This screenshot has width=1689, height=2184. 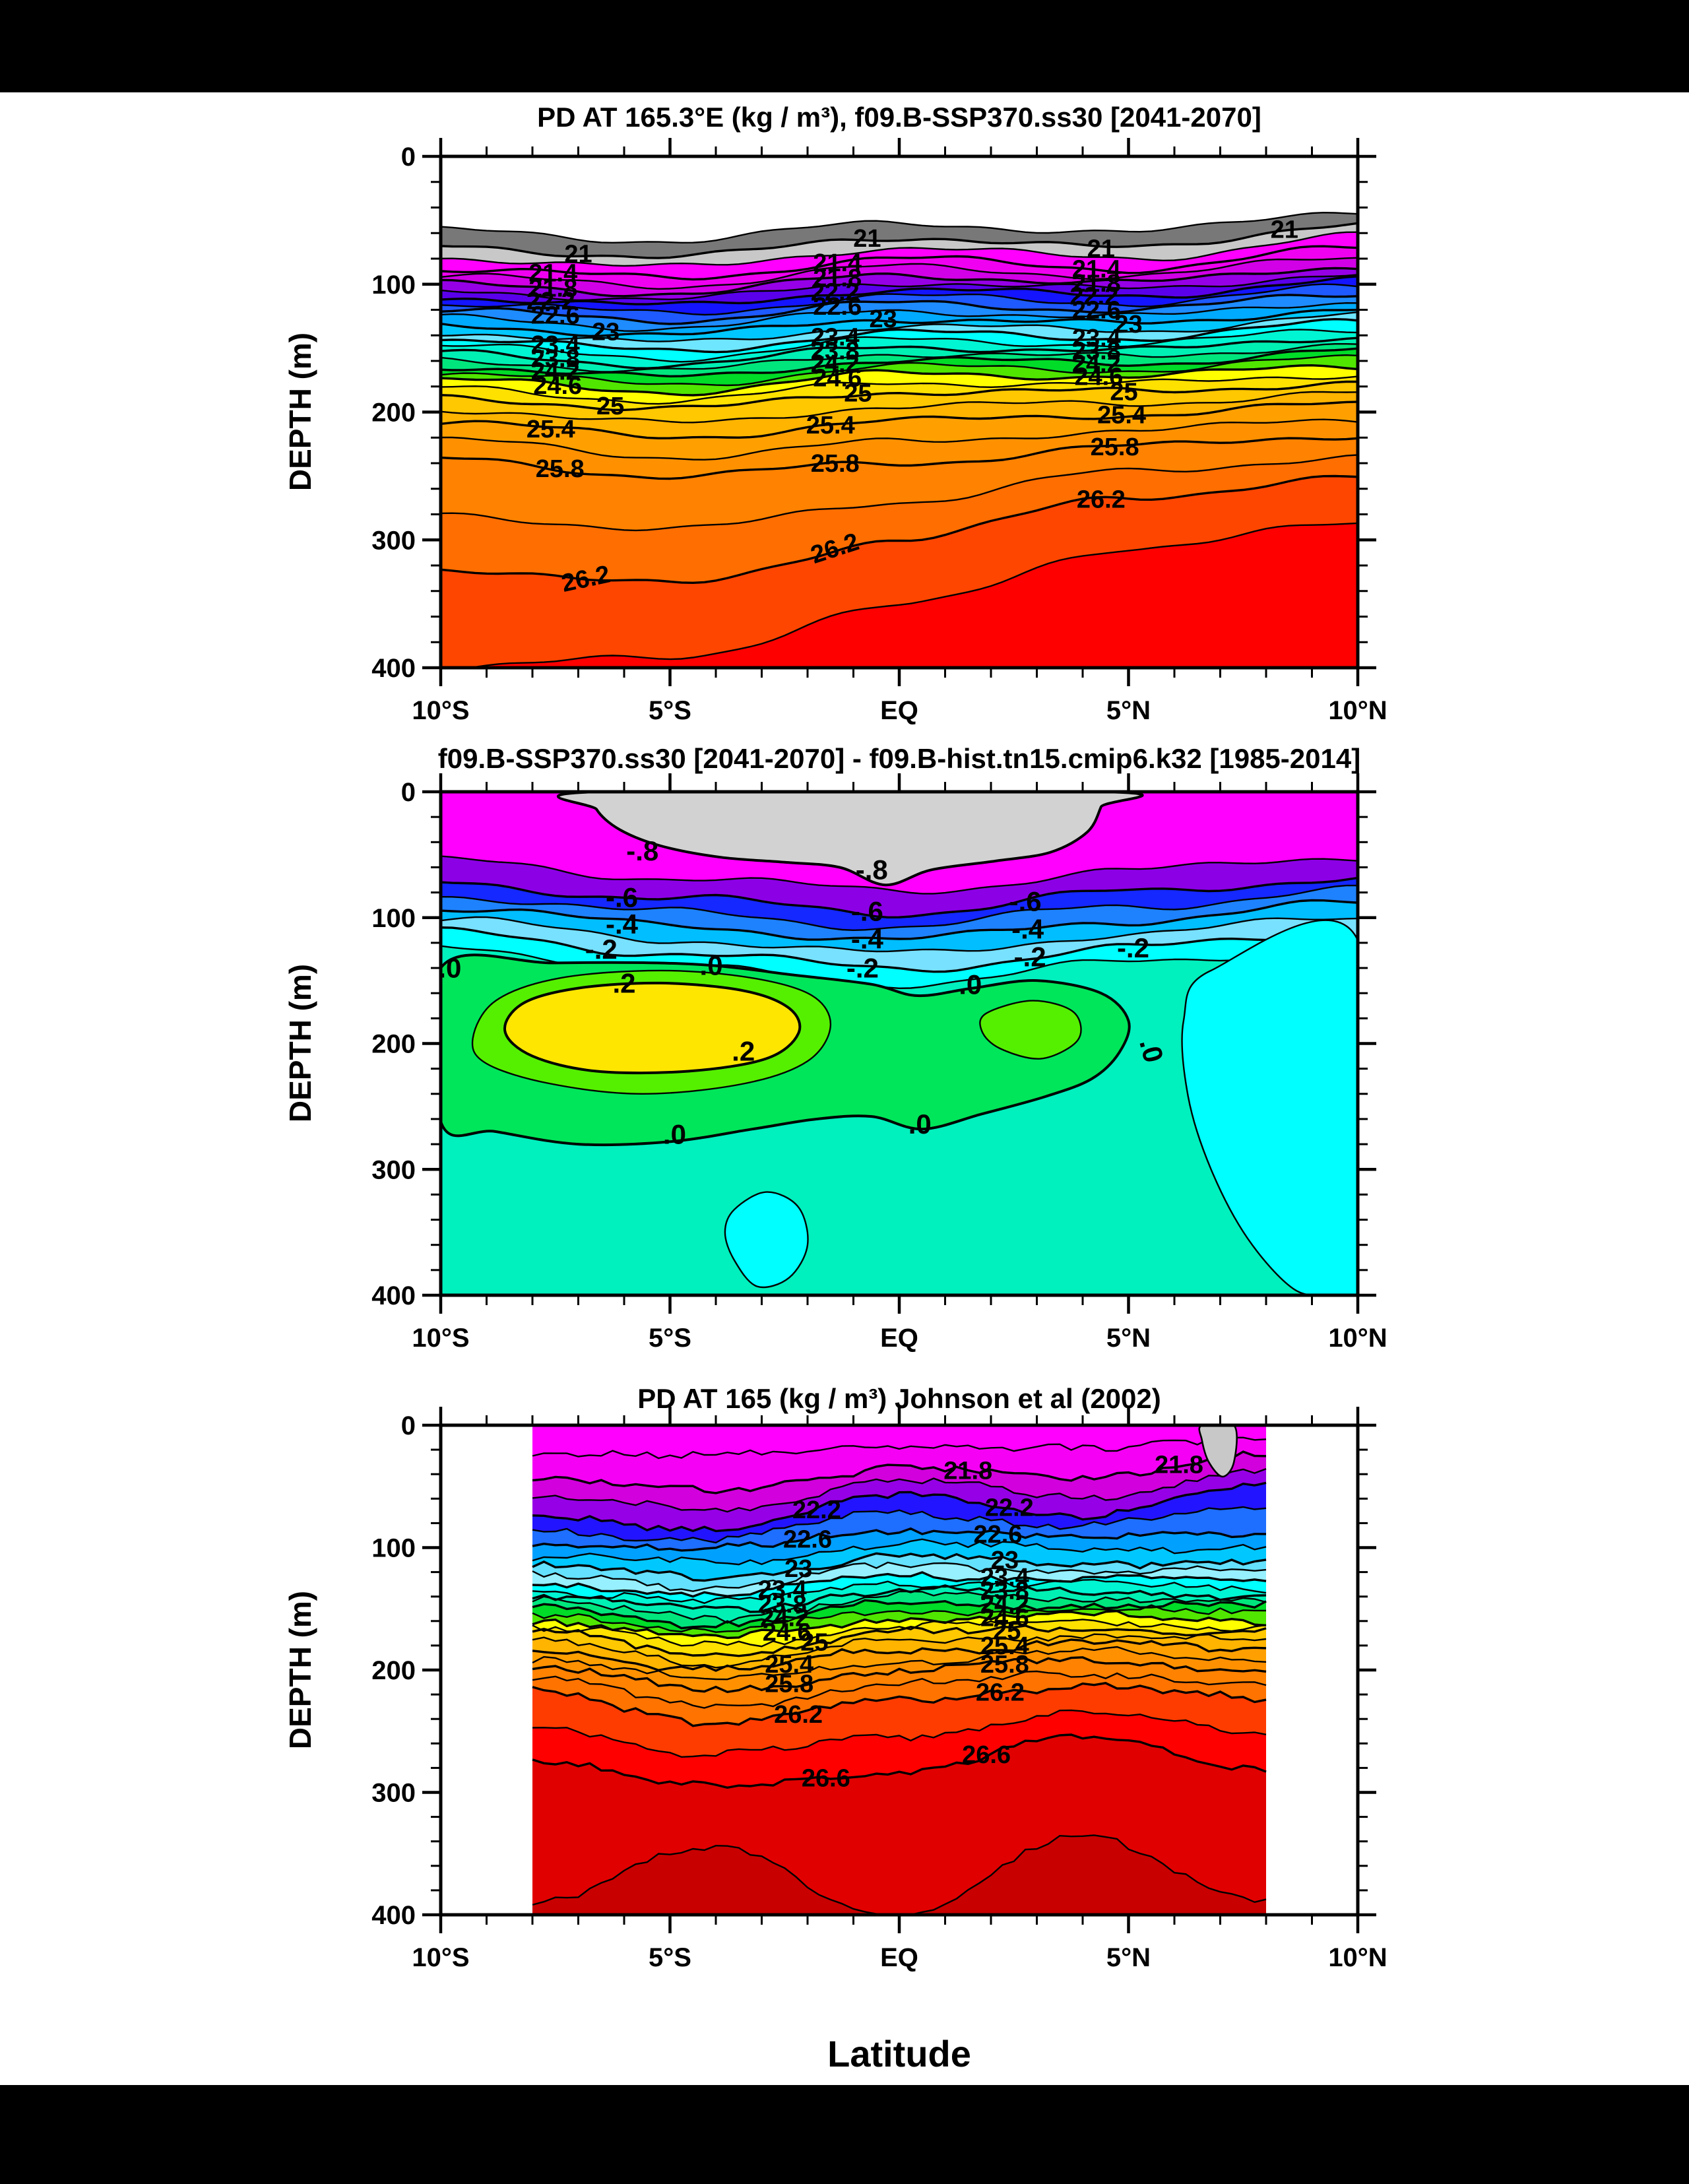 I want to click on contour-label: 21, so click(x=578, y=254).